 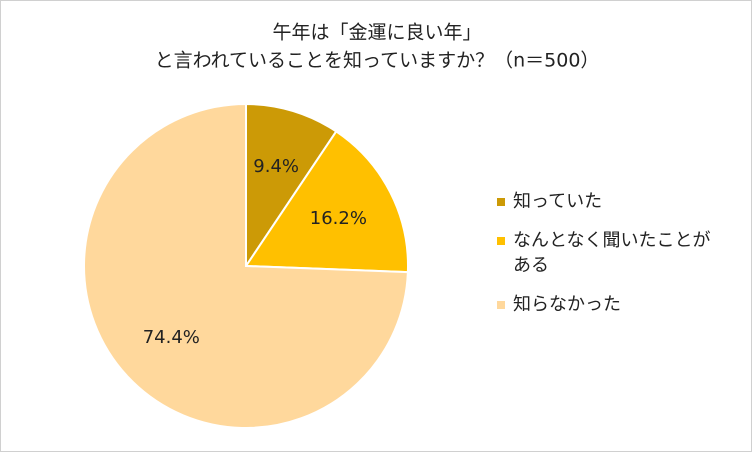 I want to click on legend-label: なんとなく聞いたことがある, so click(x=612, y=253).